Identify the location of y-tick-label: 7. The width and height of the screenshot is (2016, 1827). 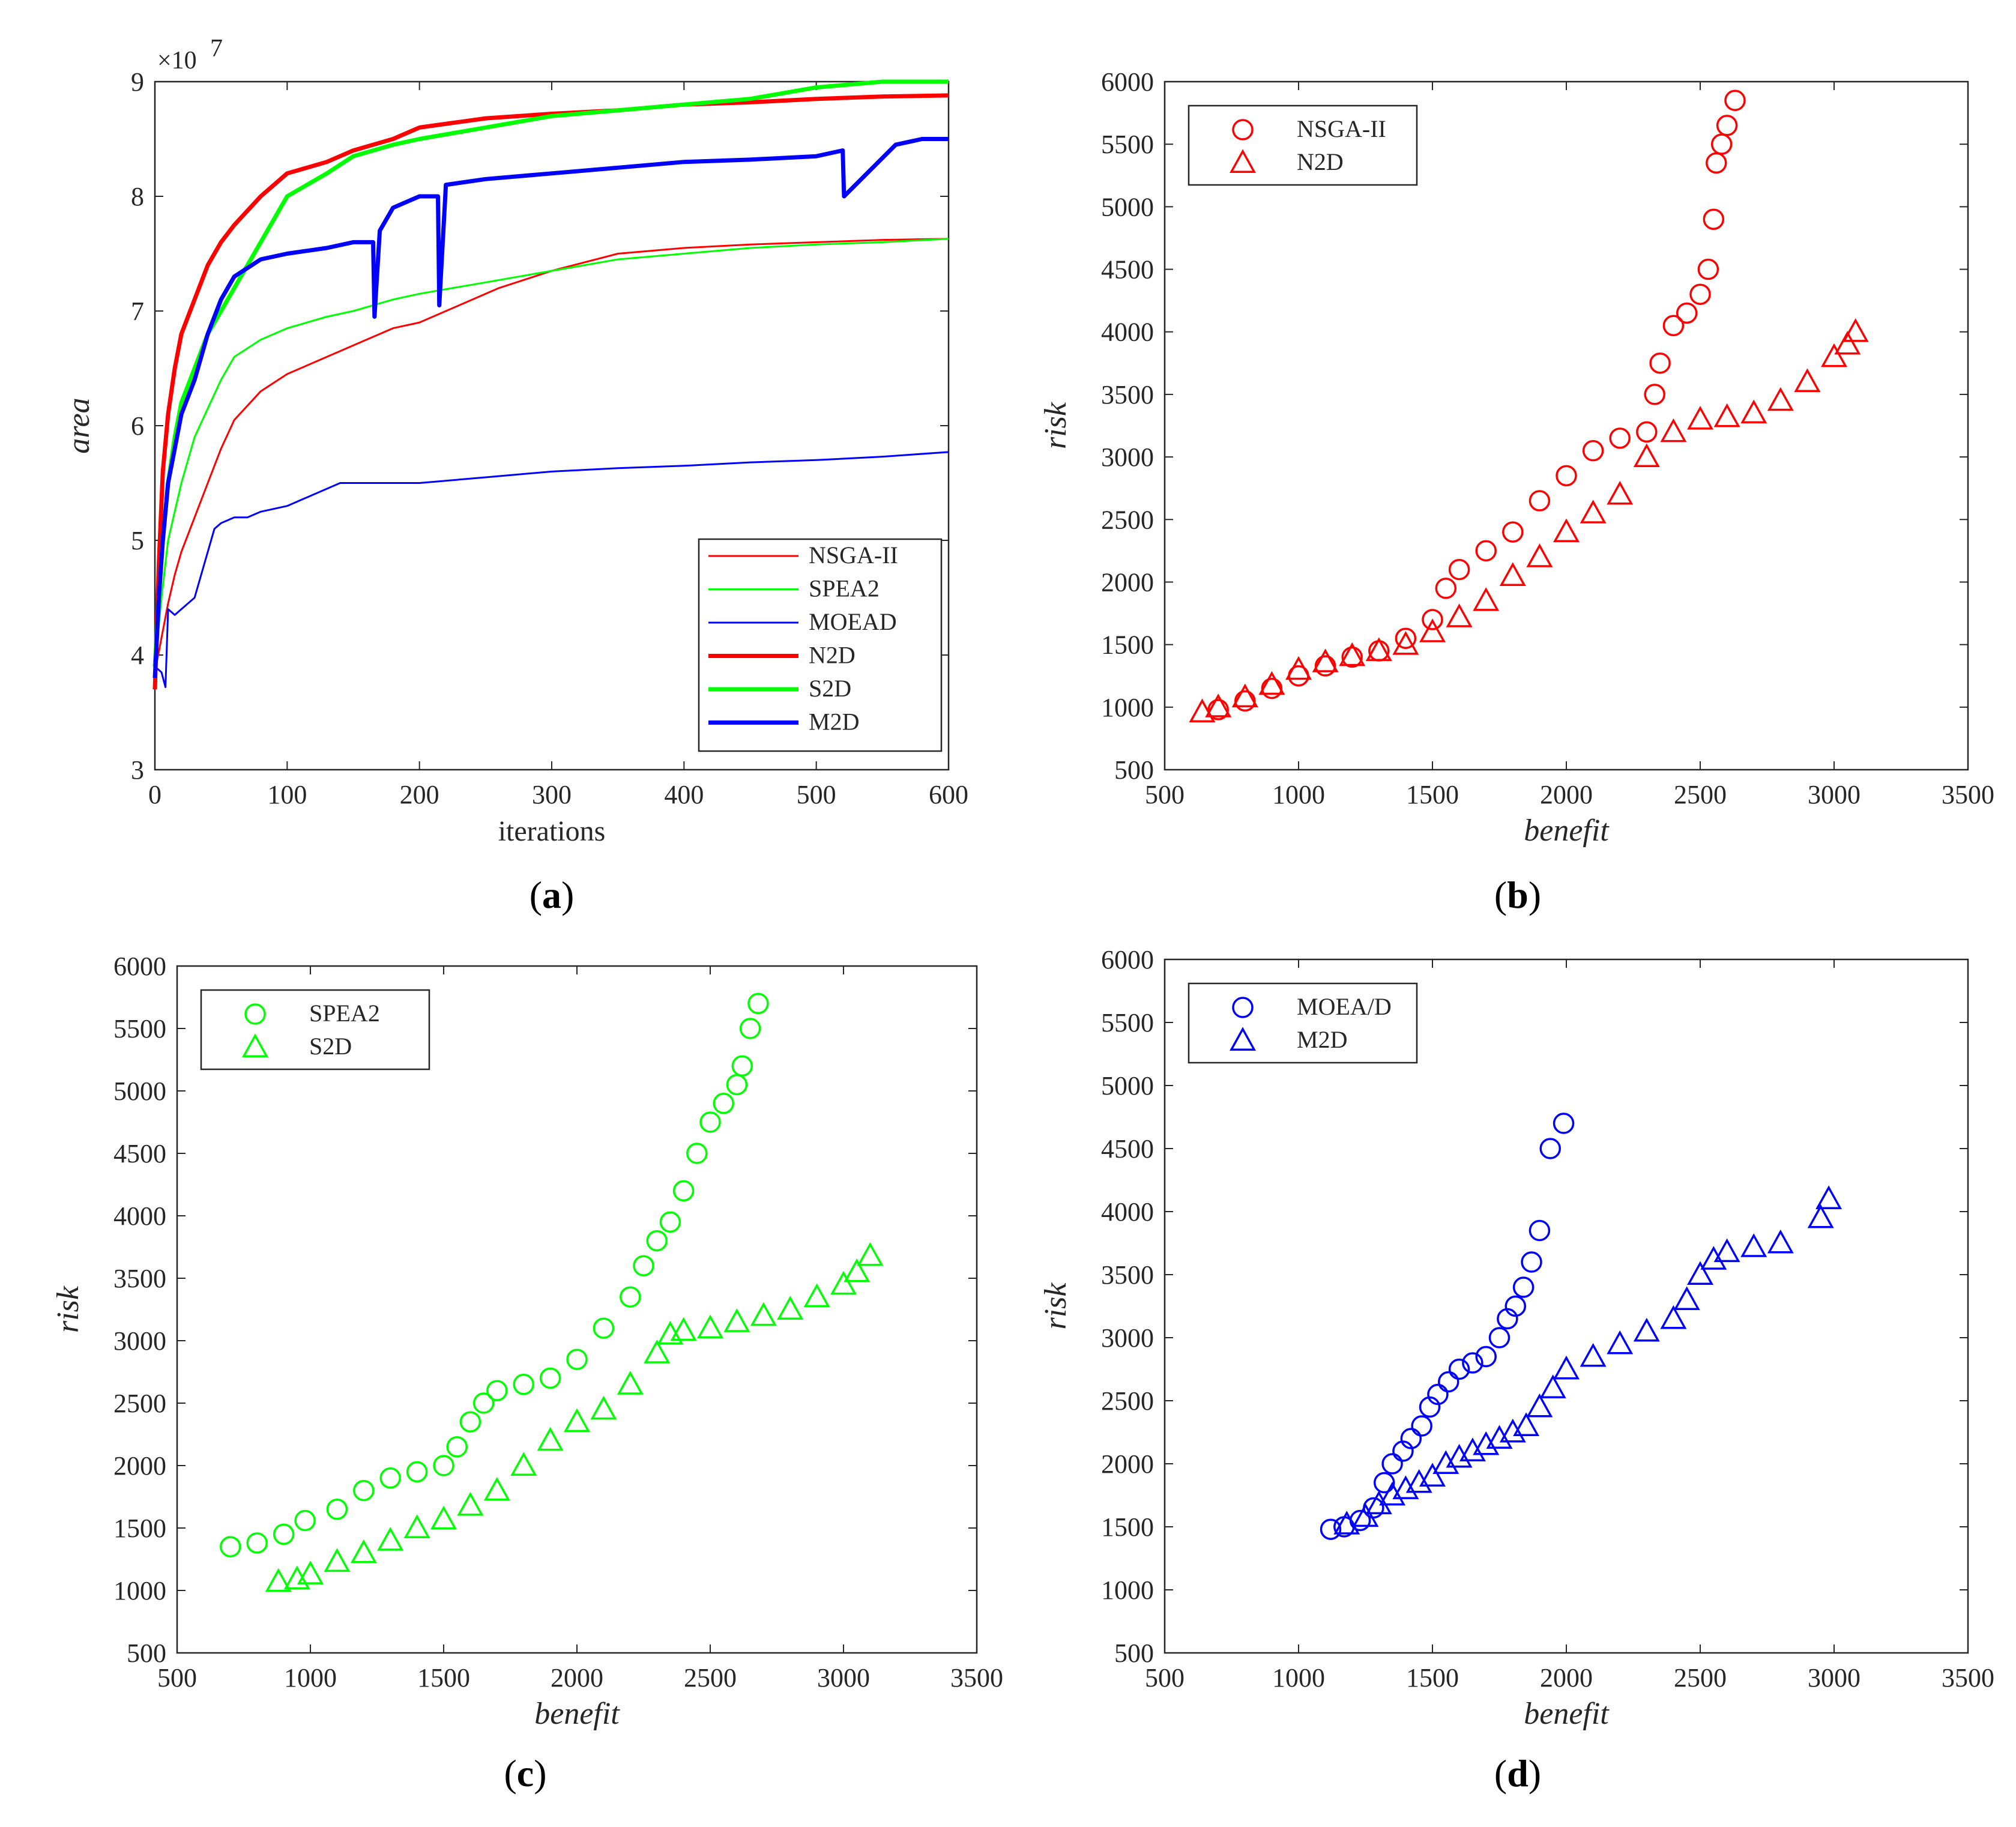
(138, 311).